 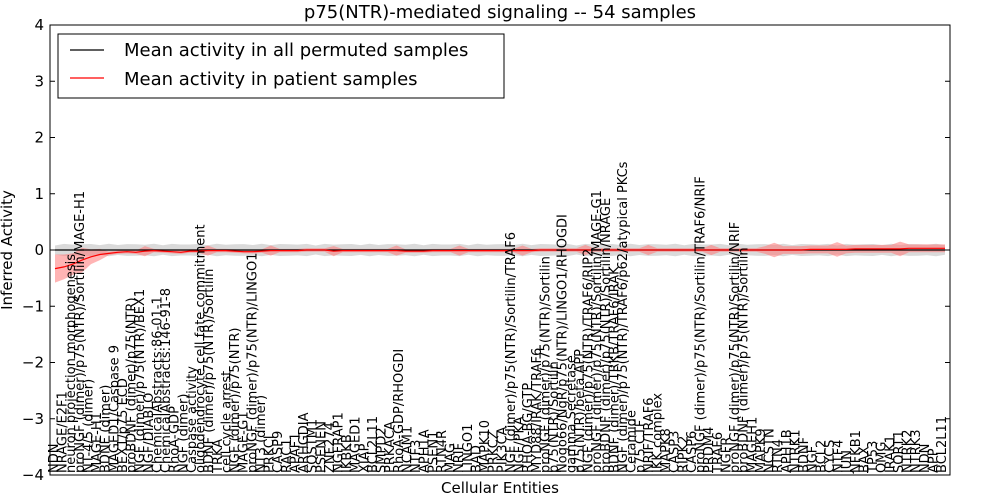 What do you see at coordinates (485, 446) in the screenshot?
I see `x-tick-label: MAPK10` at bounding box center [485, 446].